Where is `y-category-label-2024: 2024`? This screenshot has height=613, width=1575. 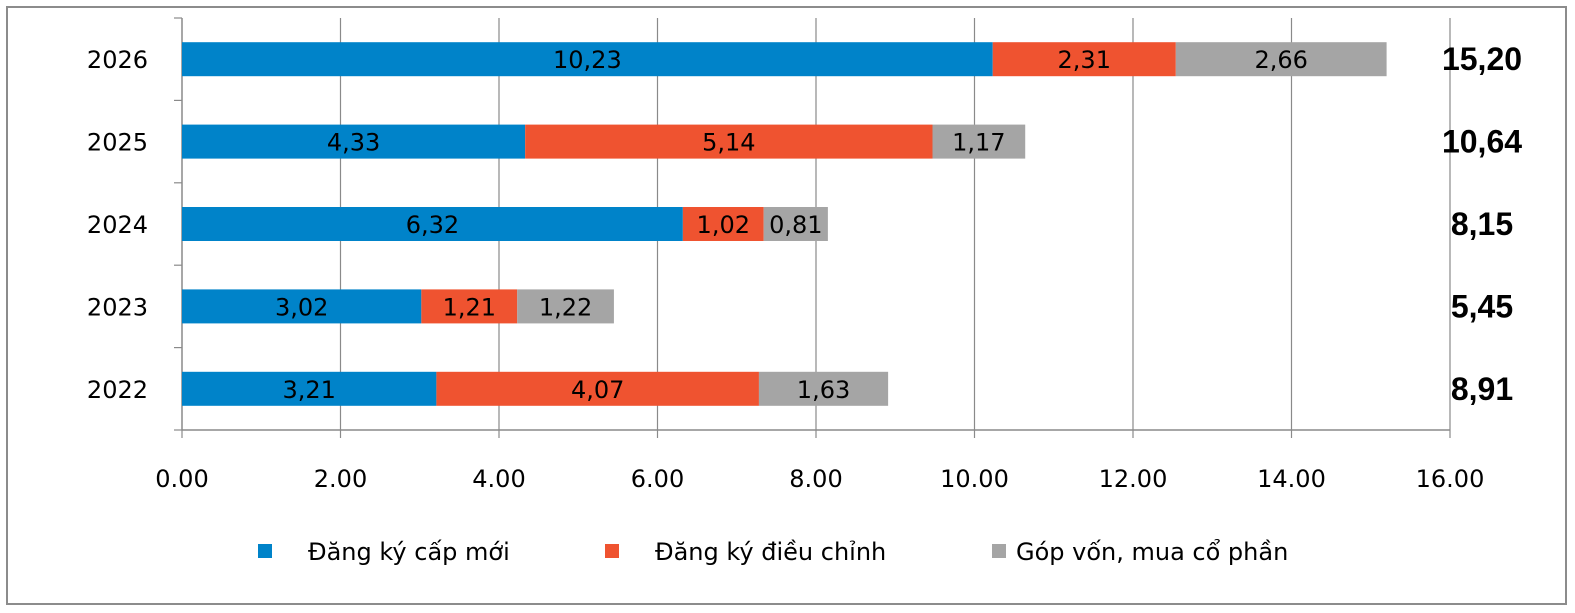
y-category-label-2024: 2024 is located at coordinates (117, 225).